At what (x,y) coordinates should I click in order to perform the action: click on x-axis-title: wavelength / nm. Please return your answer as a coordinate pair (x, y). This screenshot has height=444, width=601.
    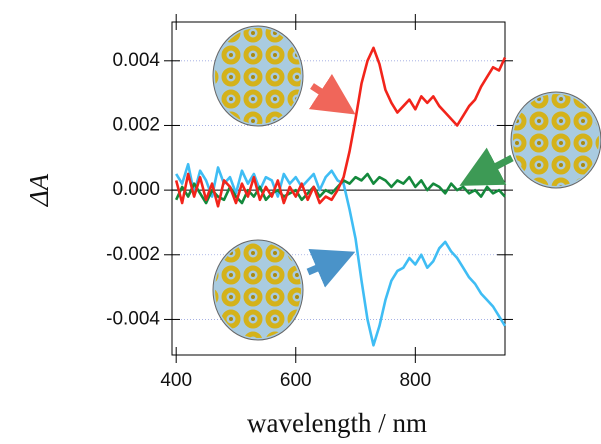
    Looking at the image, I should click on (337, 423).